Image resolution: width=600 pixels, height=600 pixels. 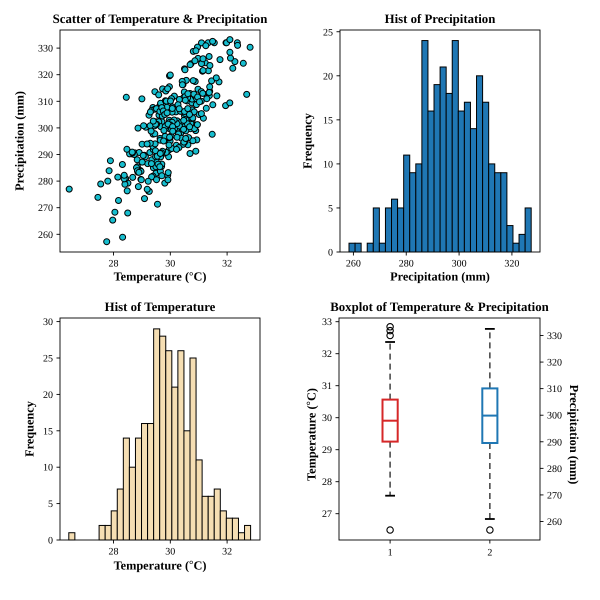 I want to click on svg-text: 29, so click(x=327, y=450).